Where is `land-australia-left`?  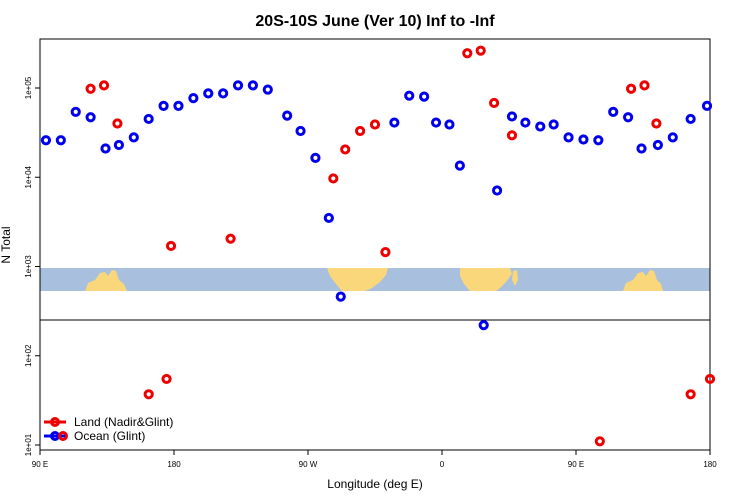 land-australia-left is located at coordinates (106, 280).